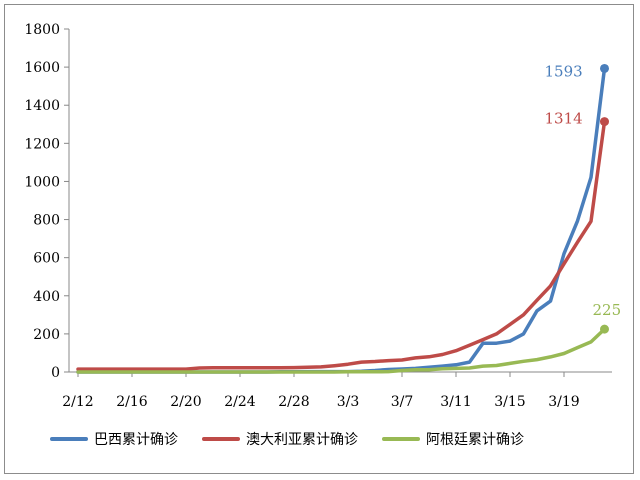  What do you see at coordinates (402, 402) in the screenshot?
I see `x-tick-label: 3/7` at bounding box center [402, 402].